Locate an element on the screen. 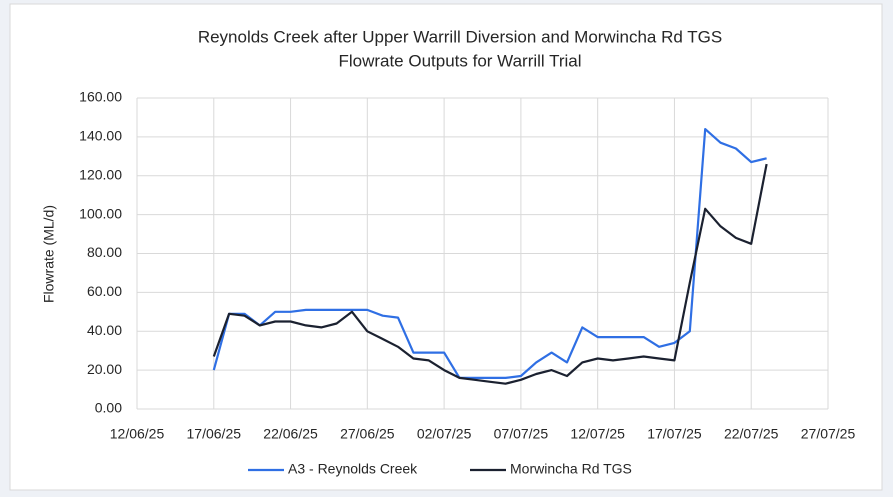  y-tick-label: 60.00 is located at coordinates (104, 291).